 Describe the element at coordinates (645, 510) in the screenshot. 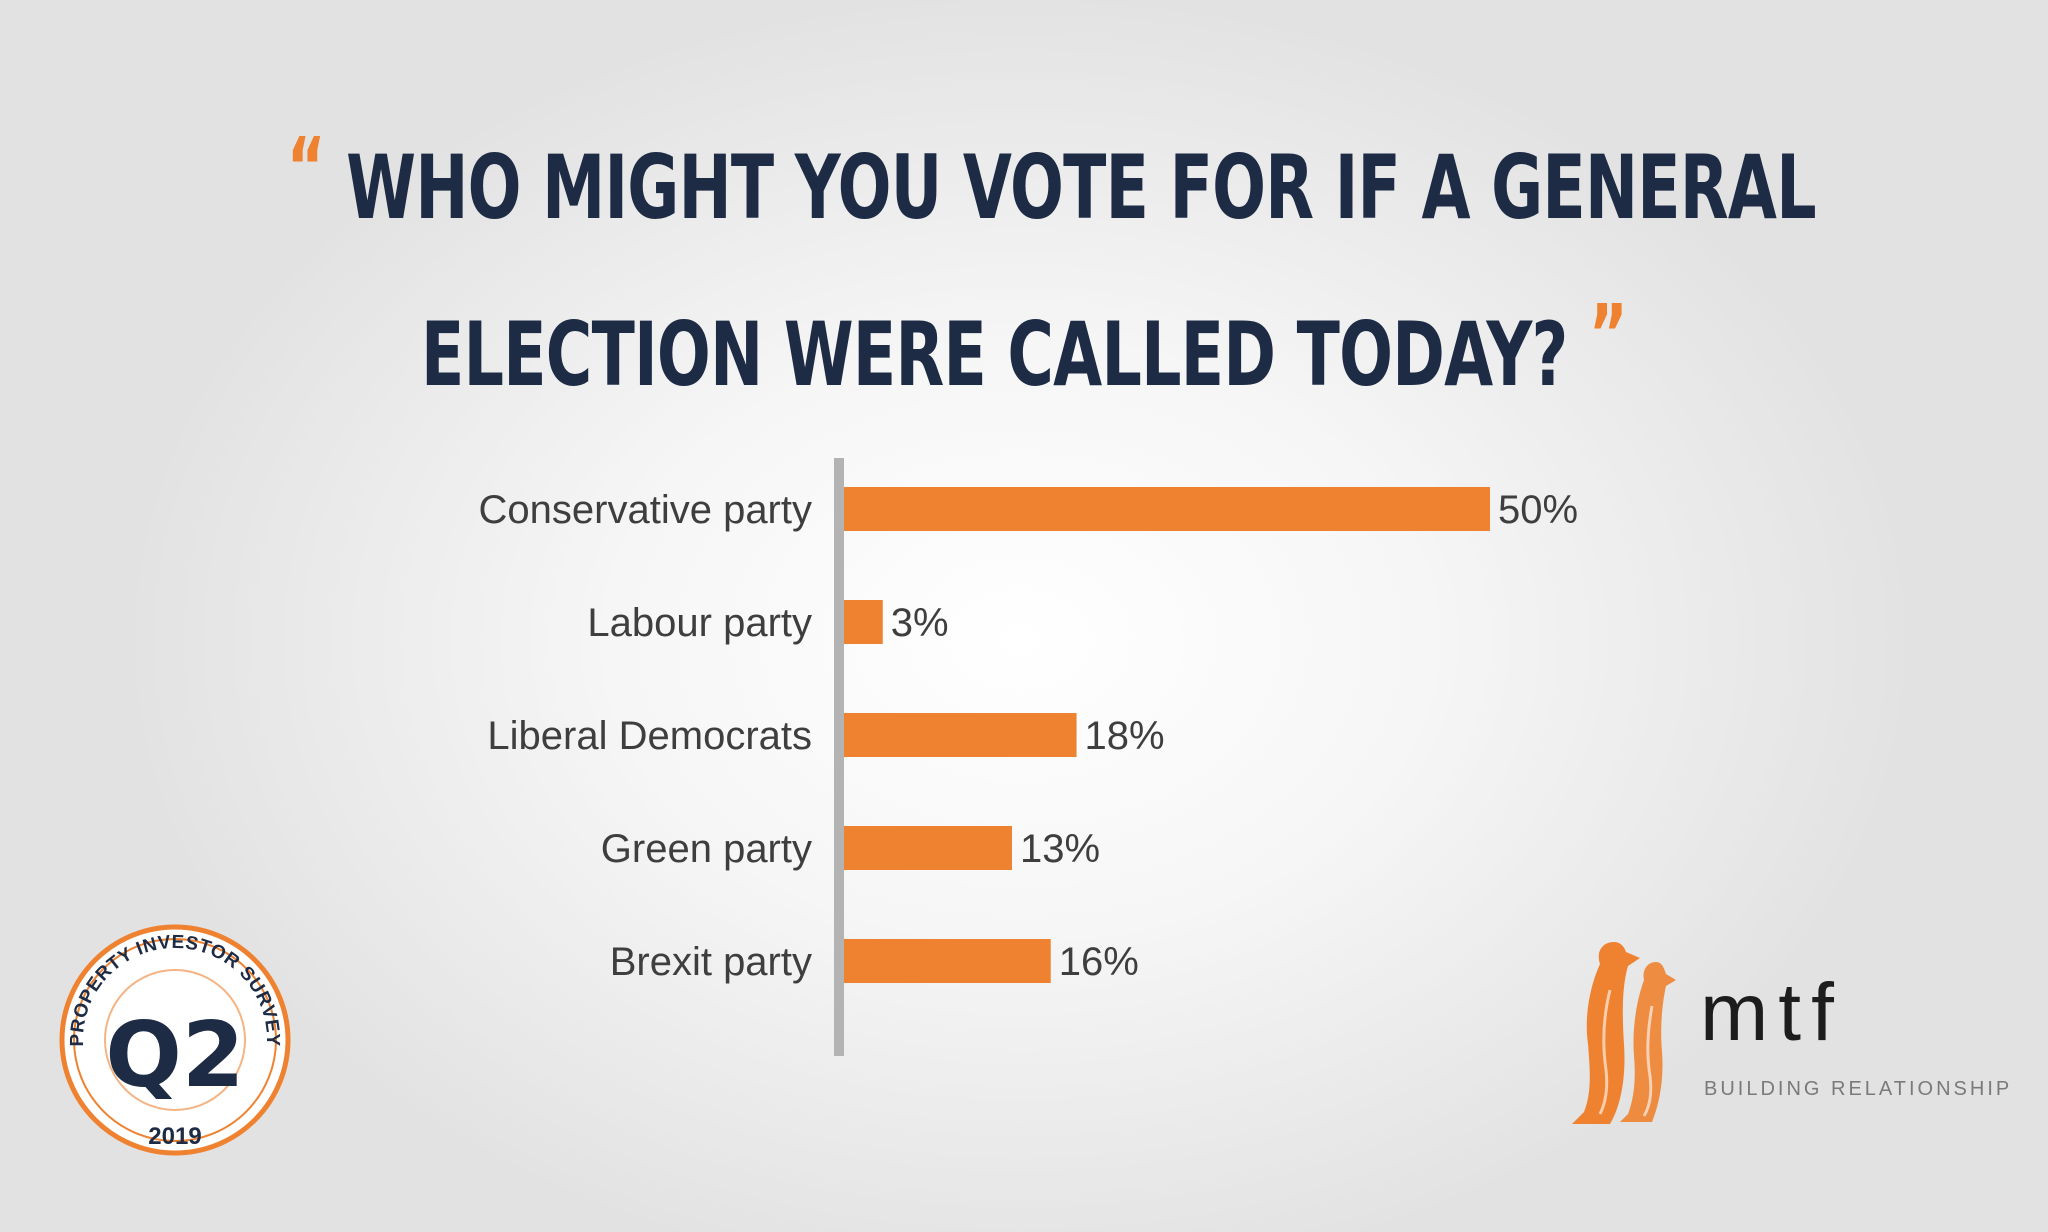

I see `category-label: Conservative party` at that location.